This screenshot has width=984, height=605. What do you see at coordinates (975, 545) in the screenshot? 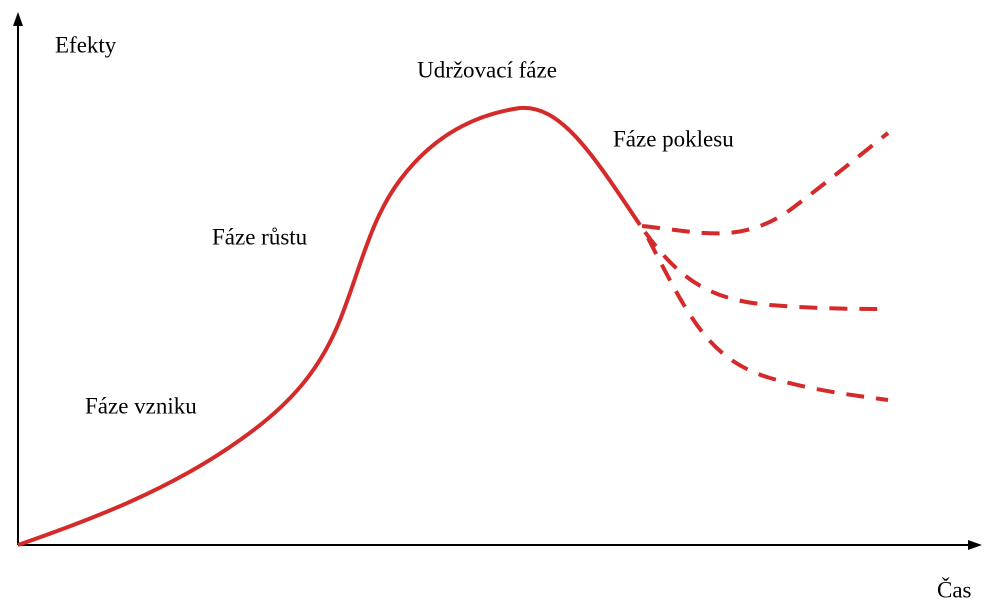
I see `x-axis-arrow` at bounding box center [975, 545].